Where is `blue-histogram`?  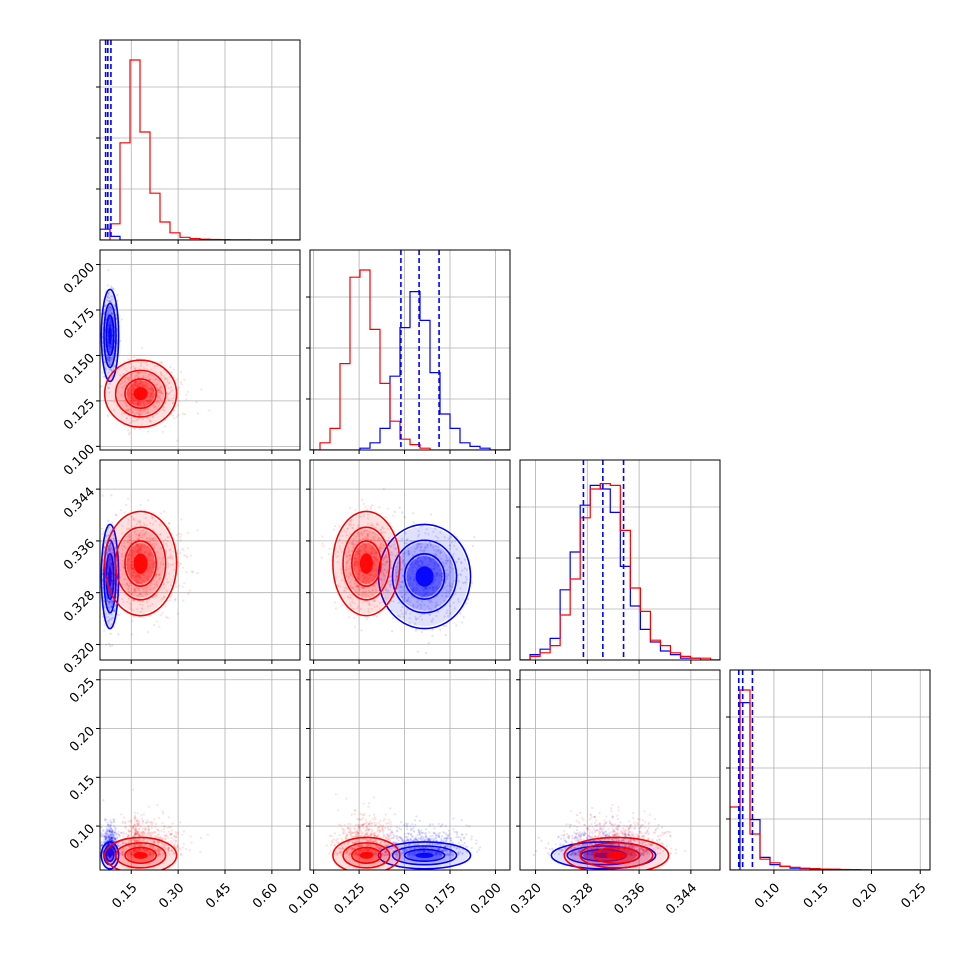
blue-histogram is located at coordinates (200, 234).